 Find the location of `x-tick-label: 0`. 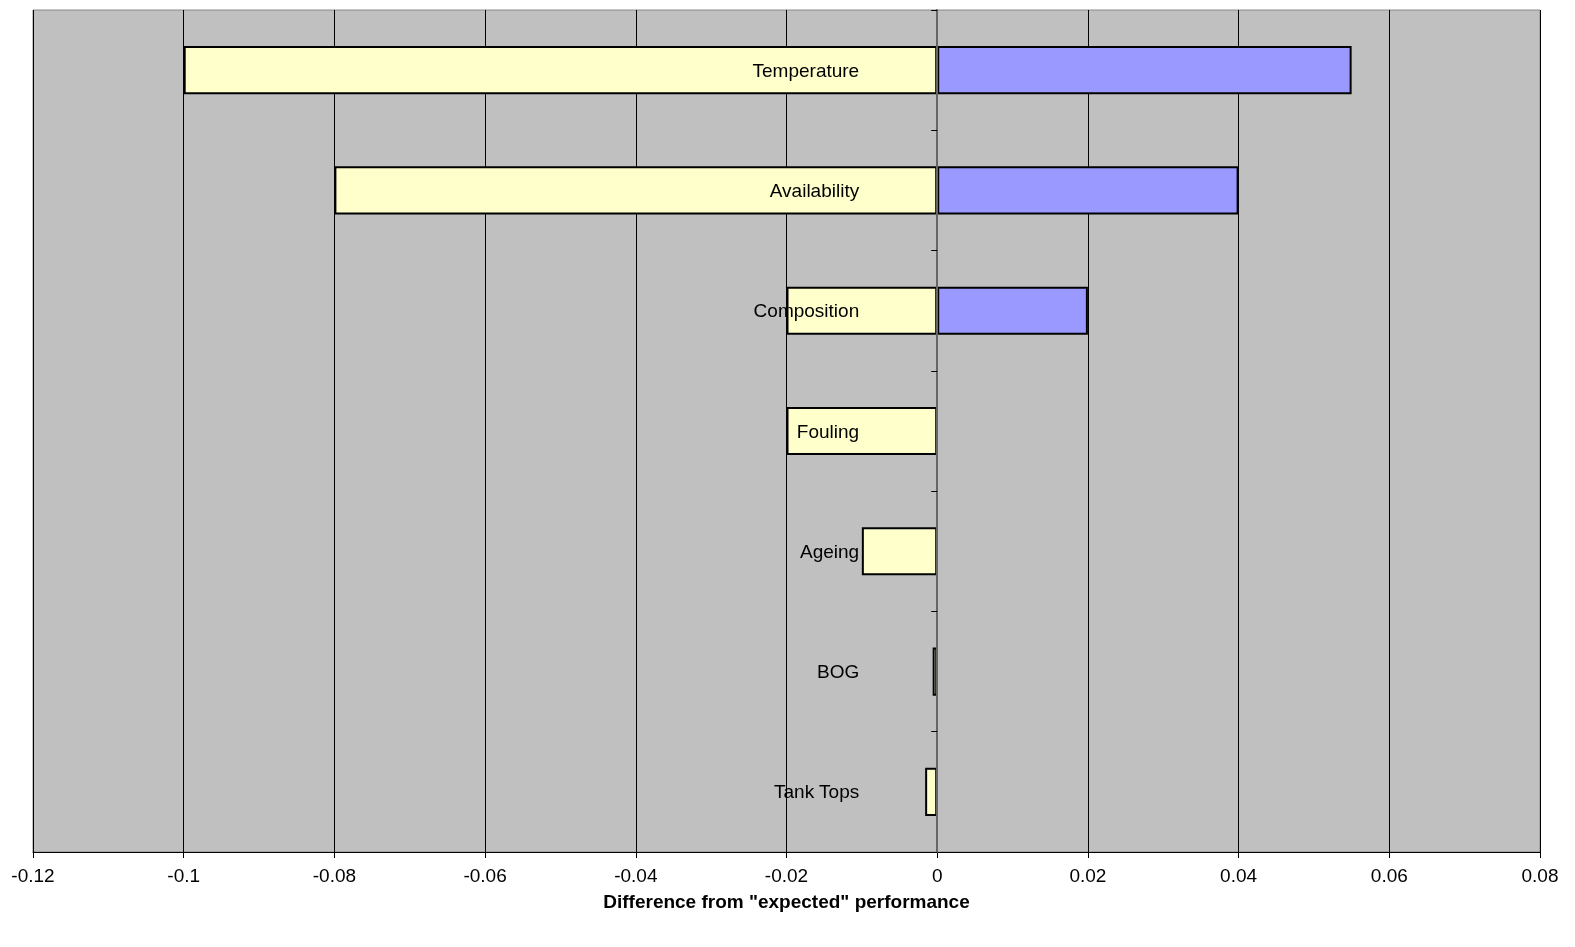

x-tick-label: 0 is located at coordinates (937, 875).